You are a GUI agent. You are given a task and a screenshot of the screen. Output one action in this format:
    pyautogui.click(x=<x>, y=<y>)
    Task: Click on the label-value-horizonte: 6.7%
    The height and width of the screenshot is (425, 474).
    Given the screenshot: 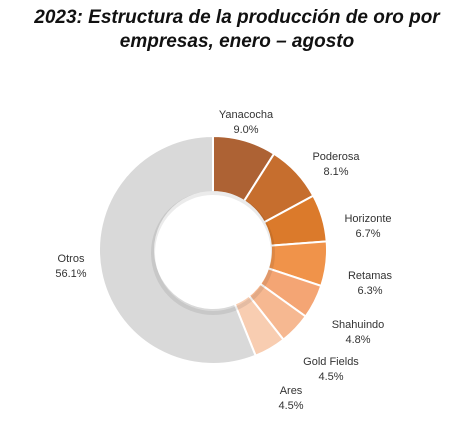 What is the action you would take?
    pyautogui.click(x=367, y=234)
    